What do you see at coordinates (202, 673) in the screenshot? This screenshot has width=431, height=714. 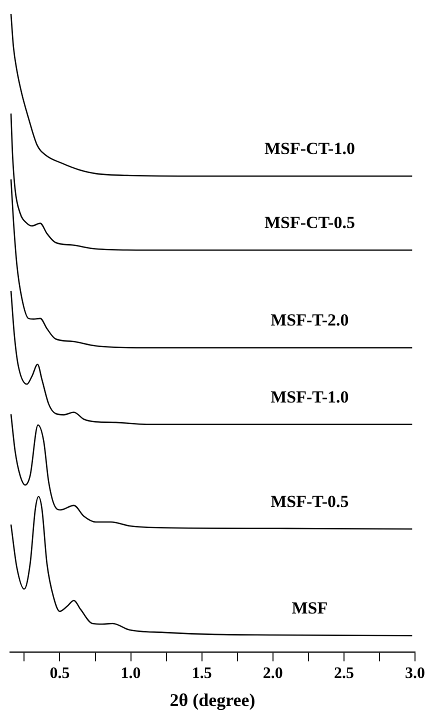 I see `x-tick-label: 1.5` at bounding box center [202, 673].